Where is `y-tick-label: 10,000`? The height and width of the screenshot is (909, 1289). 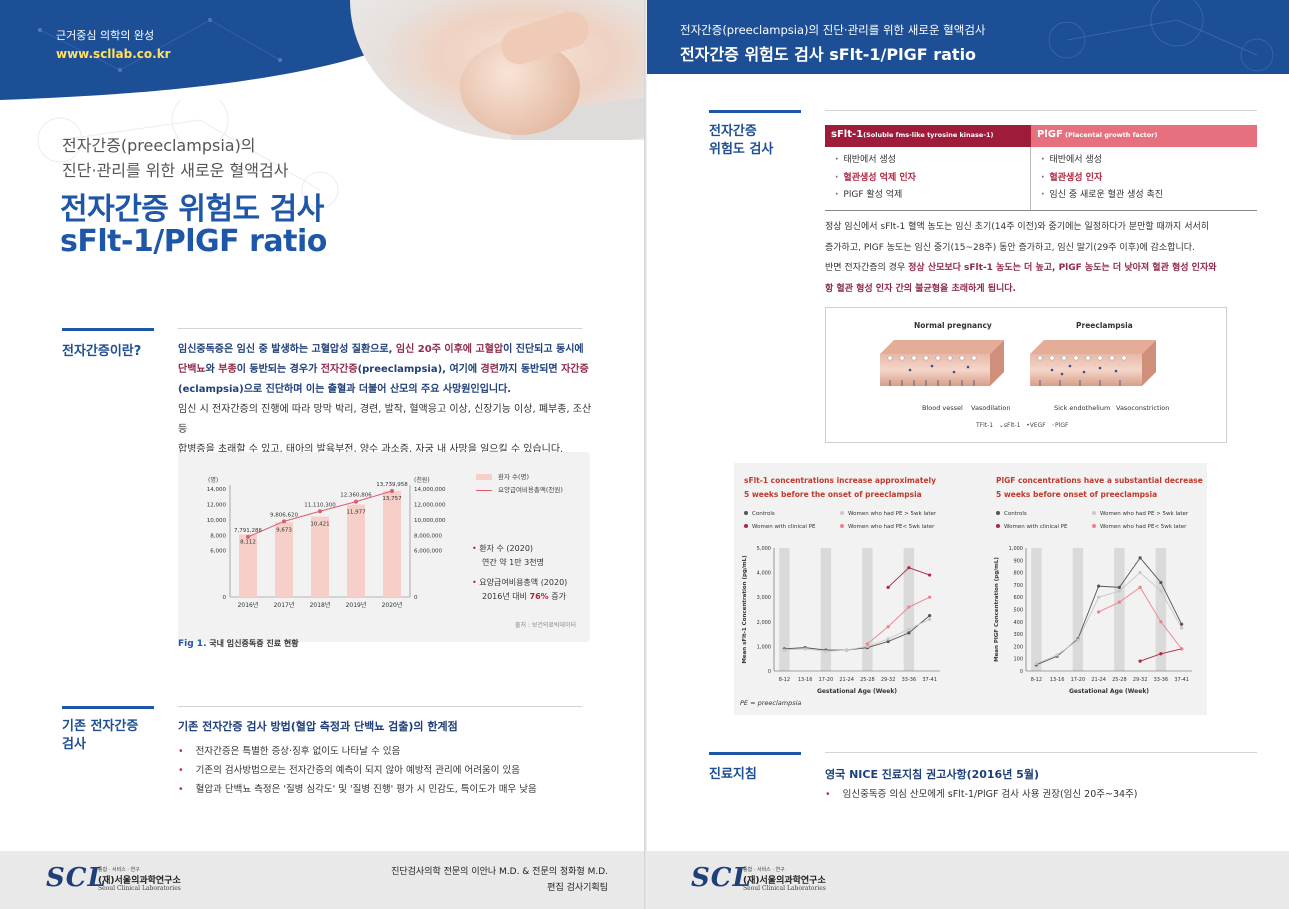
y-tick-label: 10,000 is located at coordinates (217, 521).